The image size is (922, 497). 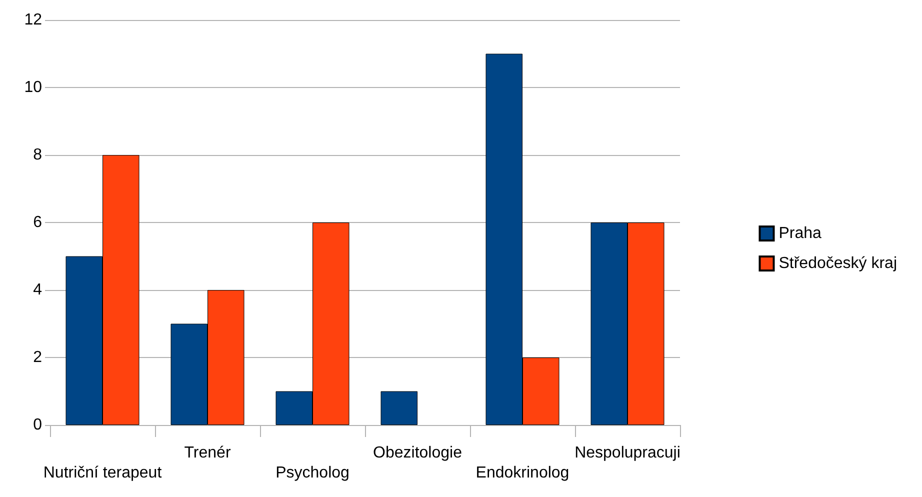 I want to click on bar, so click(x=399, y=408).